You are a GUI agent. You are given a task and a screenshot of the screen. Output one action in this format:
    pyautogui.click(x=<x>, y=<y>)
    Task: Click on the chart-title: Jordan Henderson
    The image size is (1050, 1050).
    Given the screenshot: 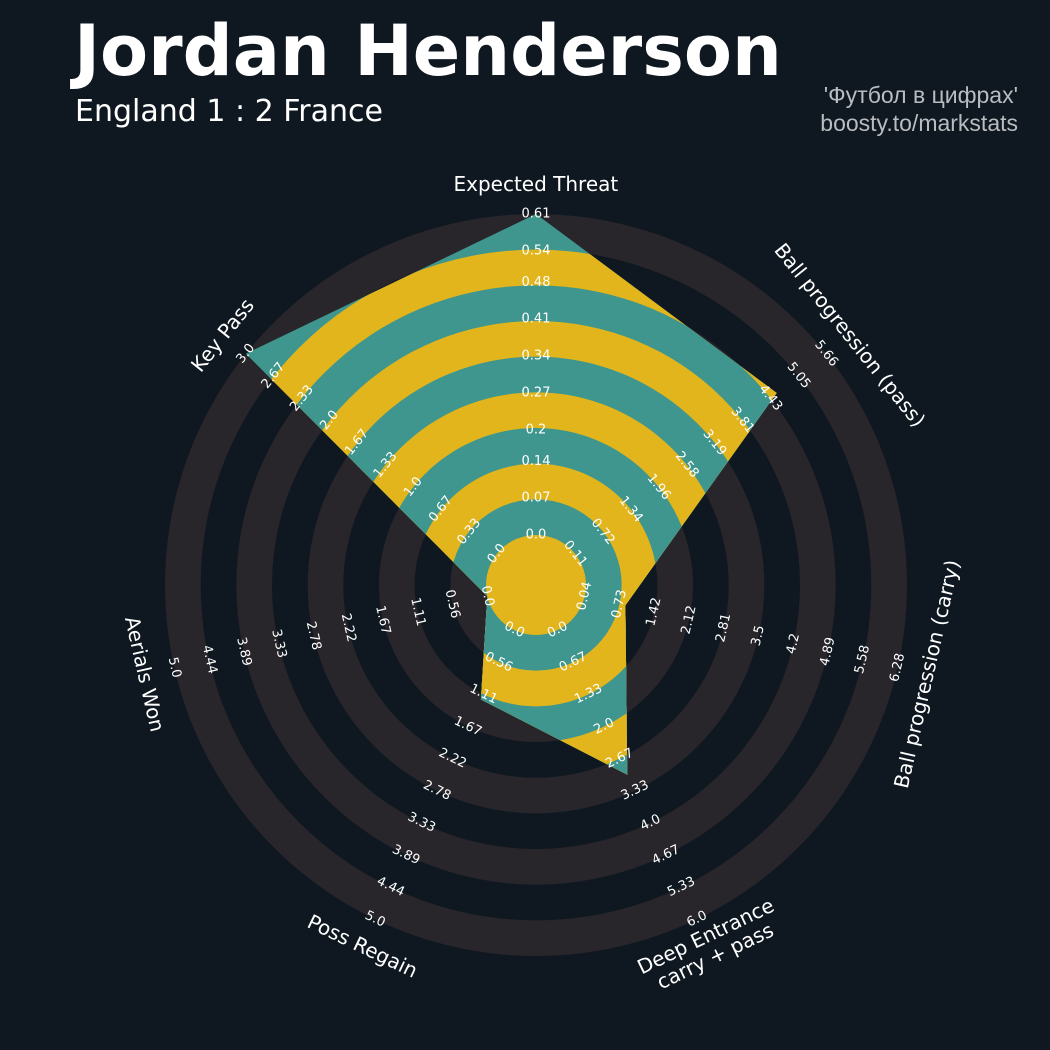 What is the action you would take?
    pyautogui.click(x=428, y=51)
    